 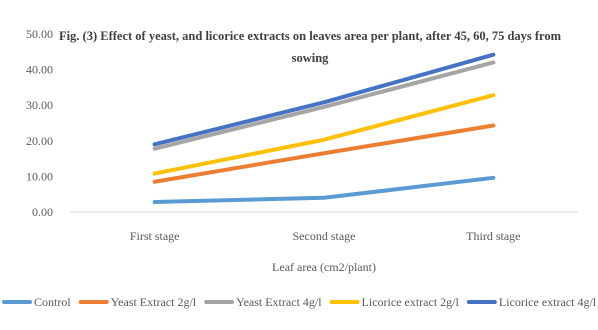 What do you see at coordinates (39, 141) in the screenshot?
I see `y-tick-label: 20.00` at bounding box center [39, 141].